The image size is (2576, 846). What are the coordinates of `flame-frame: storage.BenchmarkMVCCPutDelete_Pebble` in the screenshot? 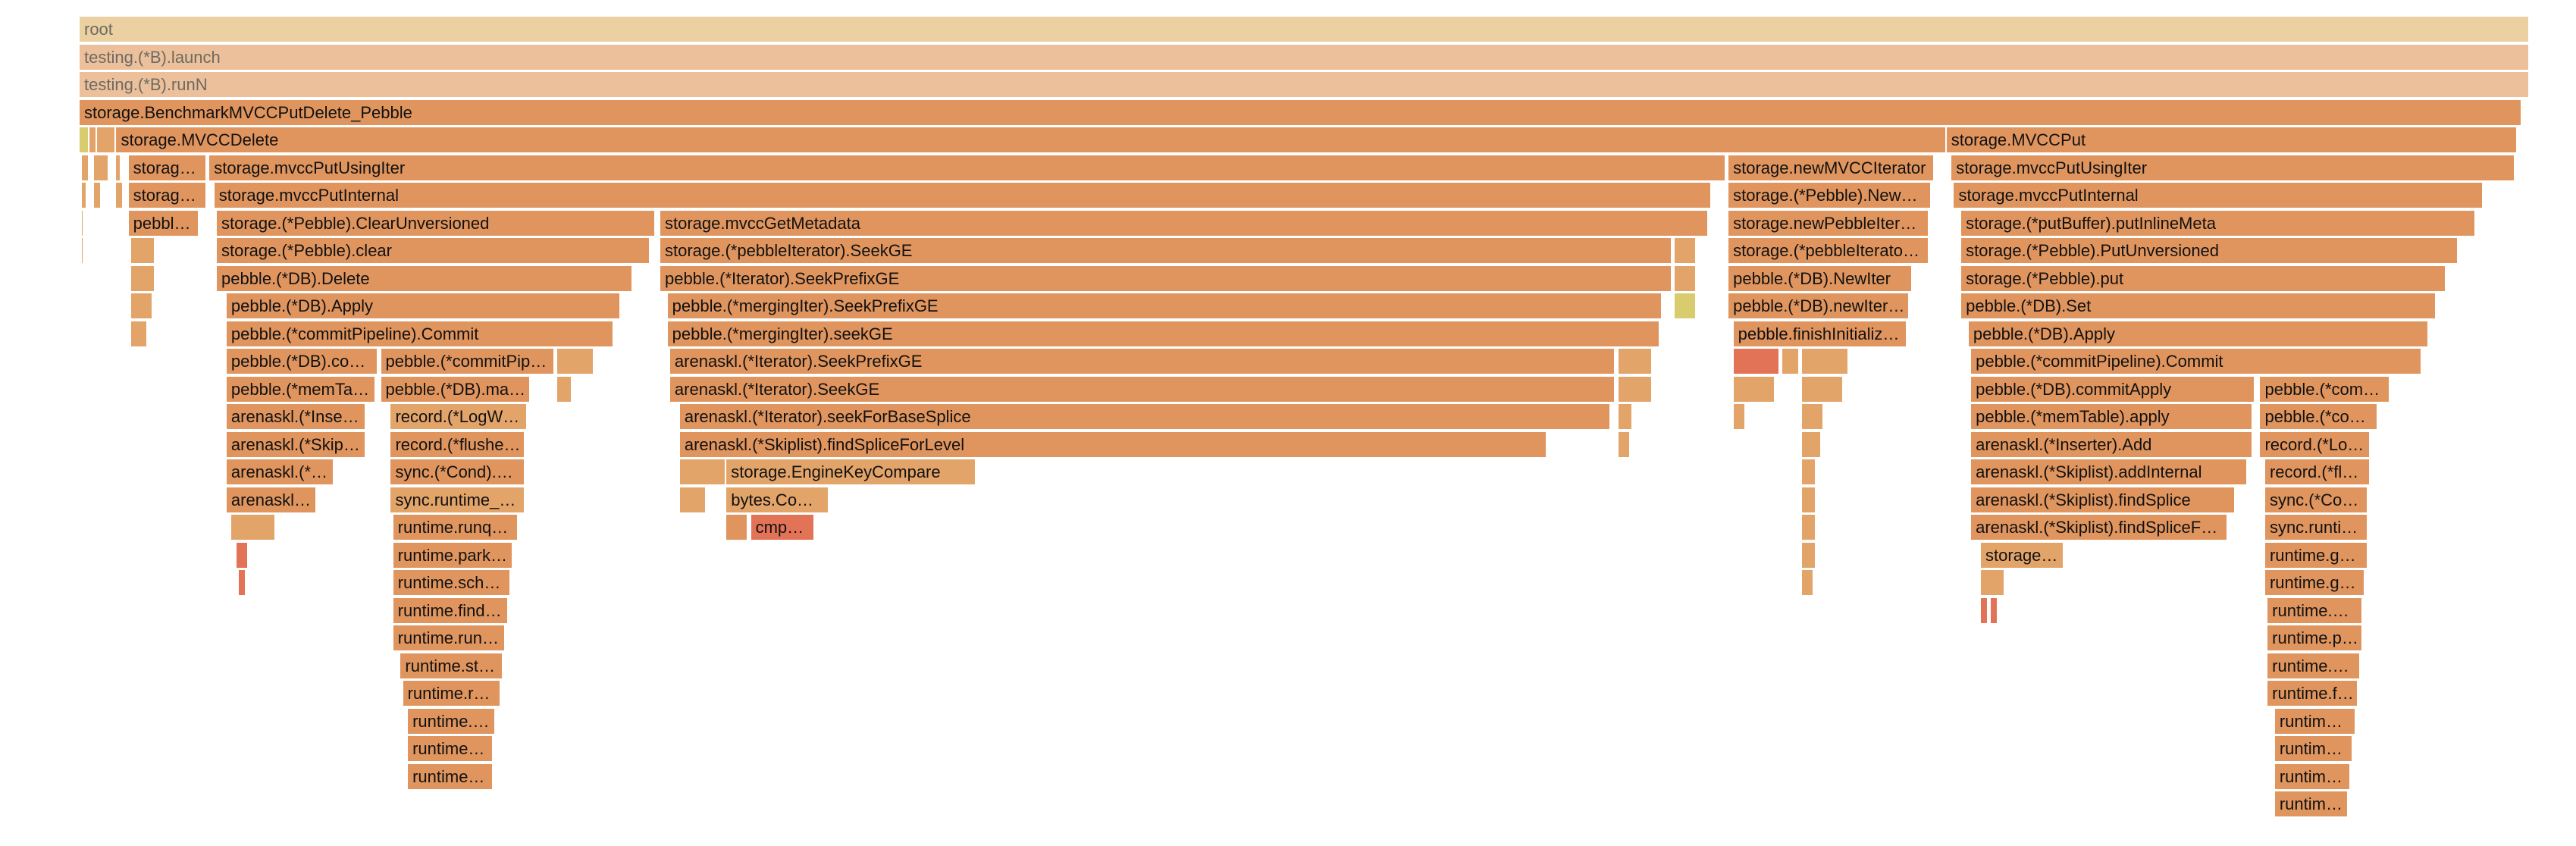 It's located at (1302, 112).